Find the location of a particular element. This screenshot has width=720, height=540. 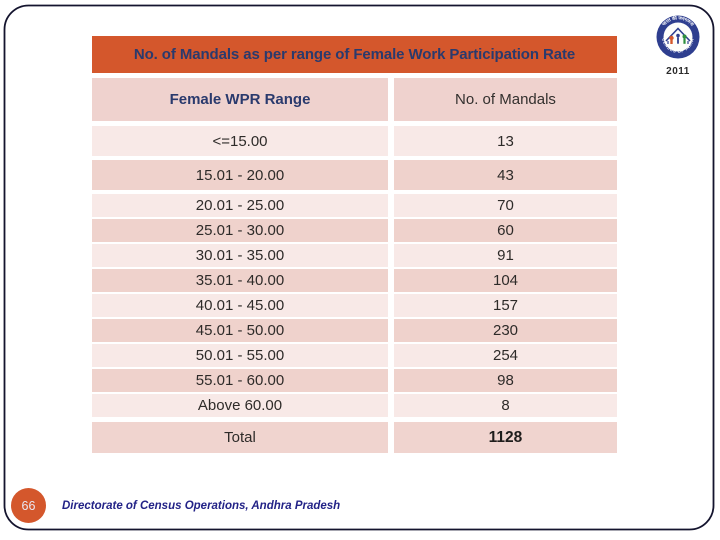

census-year: 2011 is located at coordinates (678, 71).